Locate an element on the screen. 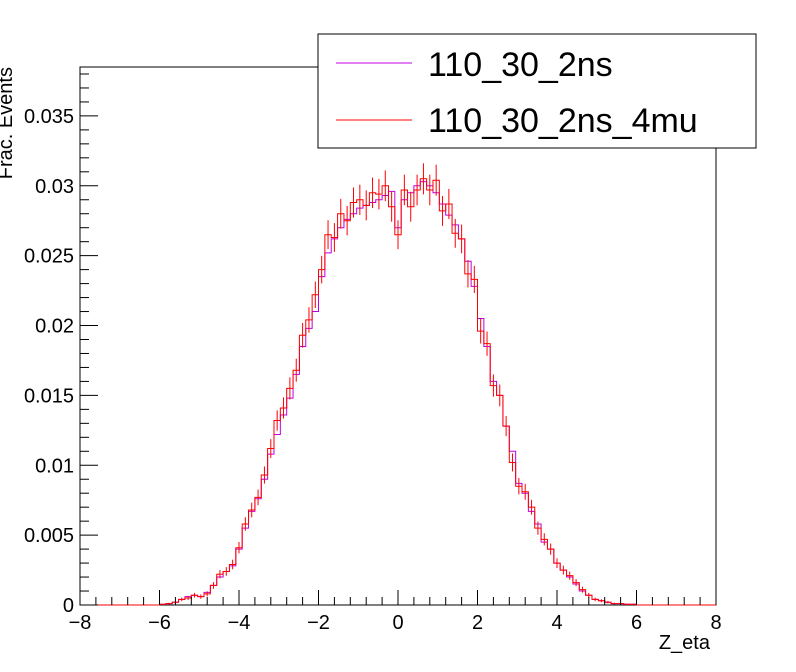 The image size is (796, 672). x-axis-label: Z_eta is located at coordinates (685, 643).